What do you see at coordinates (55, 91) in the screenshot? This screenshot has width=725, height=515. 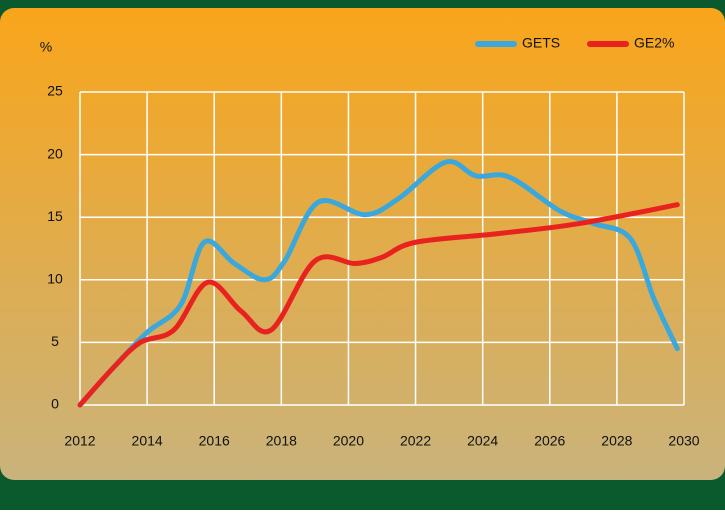 I see `y-tick-label: 25` at bounding box center [55, 91].